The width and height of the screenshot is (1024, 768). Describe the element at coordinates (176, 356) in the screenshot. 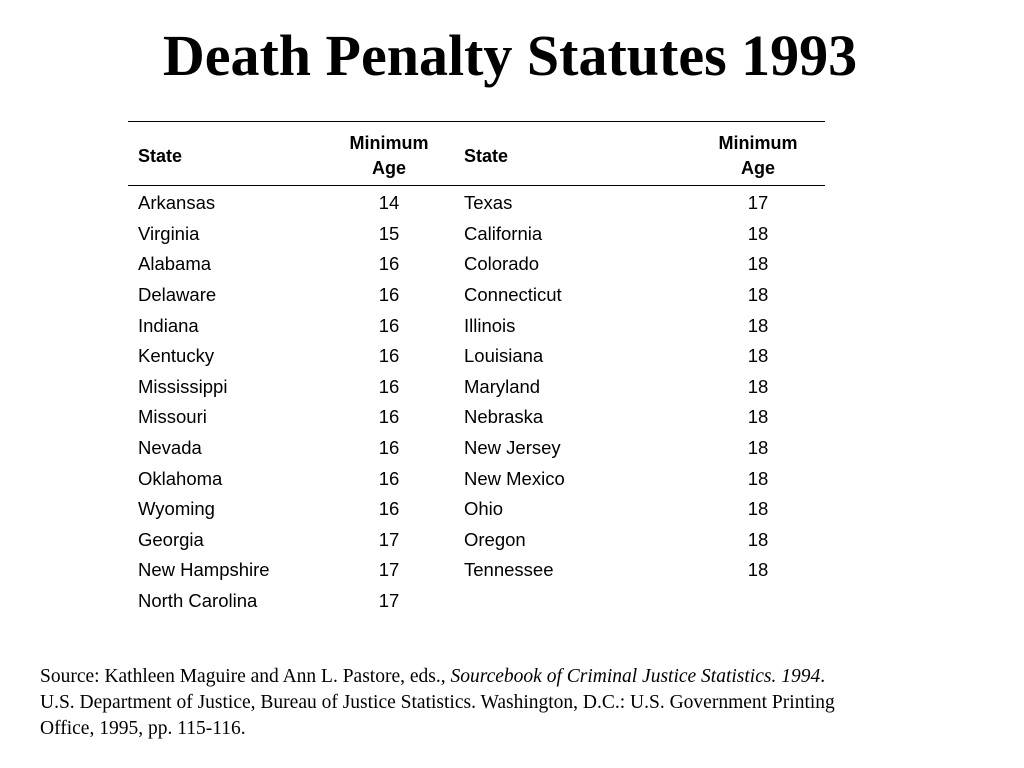

I see `left-state-cell: Kentucky` at that location.